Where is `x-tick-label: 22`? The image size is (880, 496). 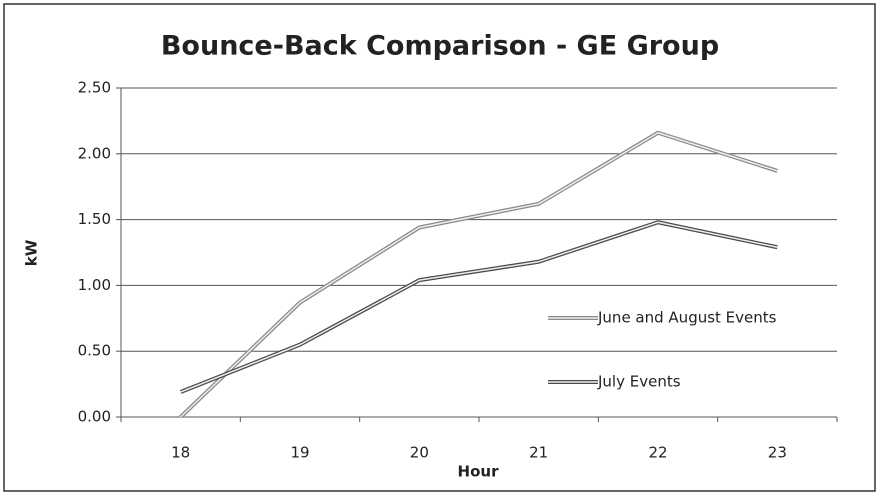
x-tick-label: 22 is located at coordinates (657, 453).